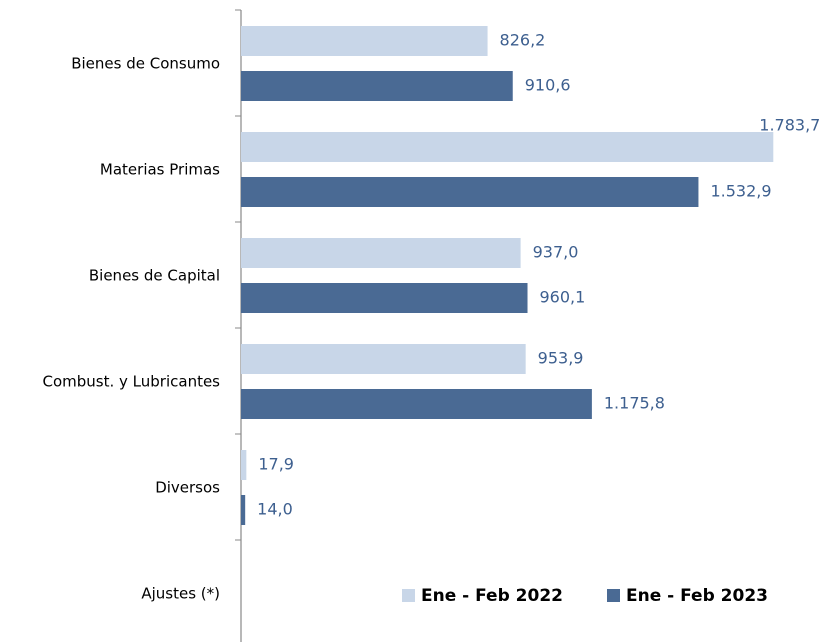  Describe the element at coordinates (740, 191) in the screenshot. I see `value-label: 1.532,9` at that location.